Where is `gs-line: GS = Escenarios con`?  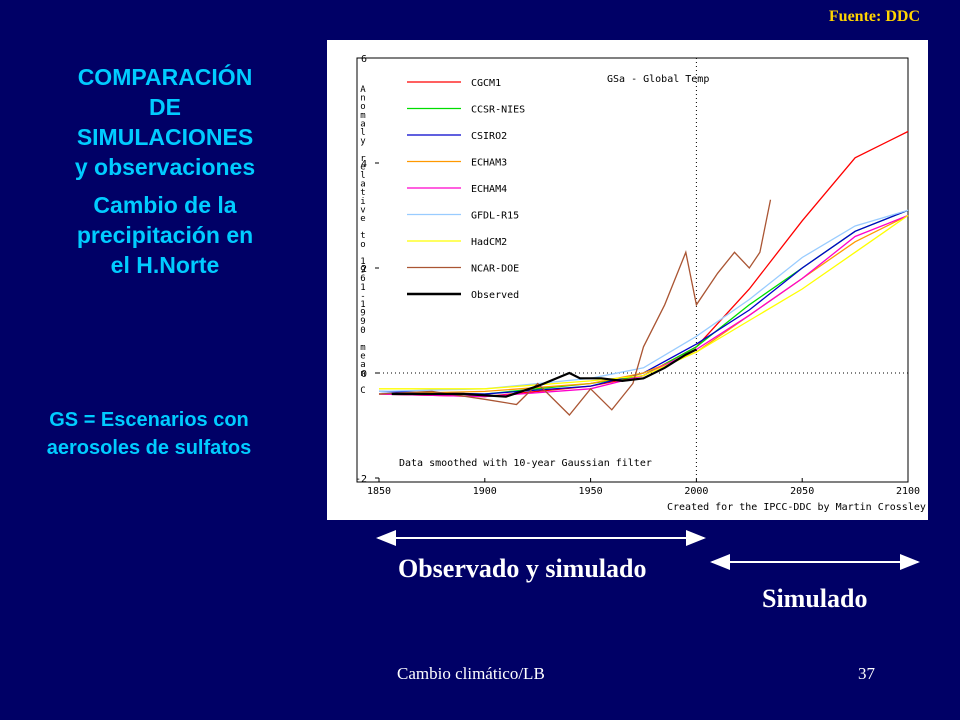
gs-line: GS = Escenarios con is located at coordinates (149, 420).